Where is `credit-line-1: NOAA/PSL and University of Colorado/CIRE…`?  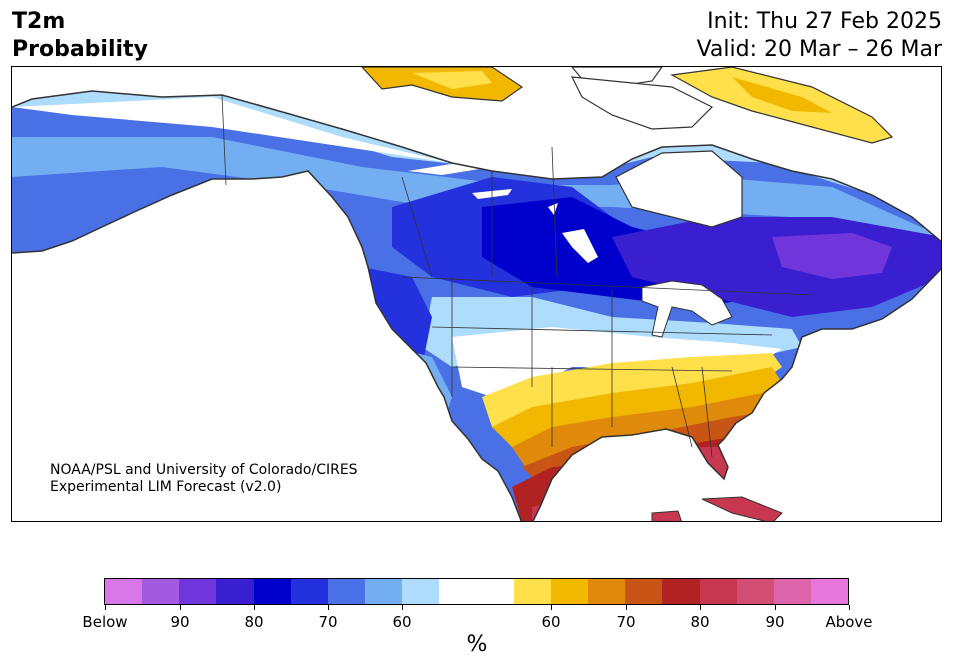
credit-line-1: NOAA/PSL and University of Colorado/CIRE… is located at coordinates (204, 470).